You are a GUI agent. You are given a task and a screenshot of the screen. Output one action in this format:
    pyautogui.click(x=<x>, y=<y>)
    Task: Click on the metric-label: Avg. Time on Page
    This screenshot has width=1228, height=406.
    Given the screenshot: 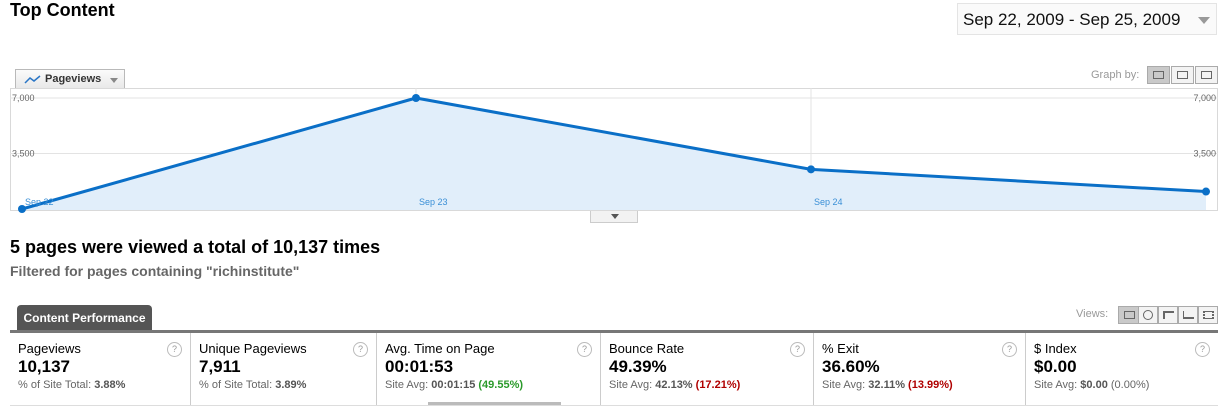 What is the action you would take?
    pyautogui.click(x=440, y=348)
    